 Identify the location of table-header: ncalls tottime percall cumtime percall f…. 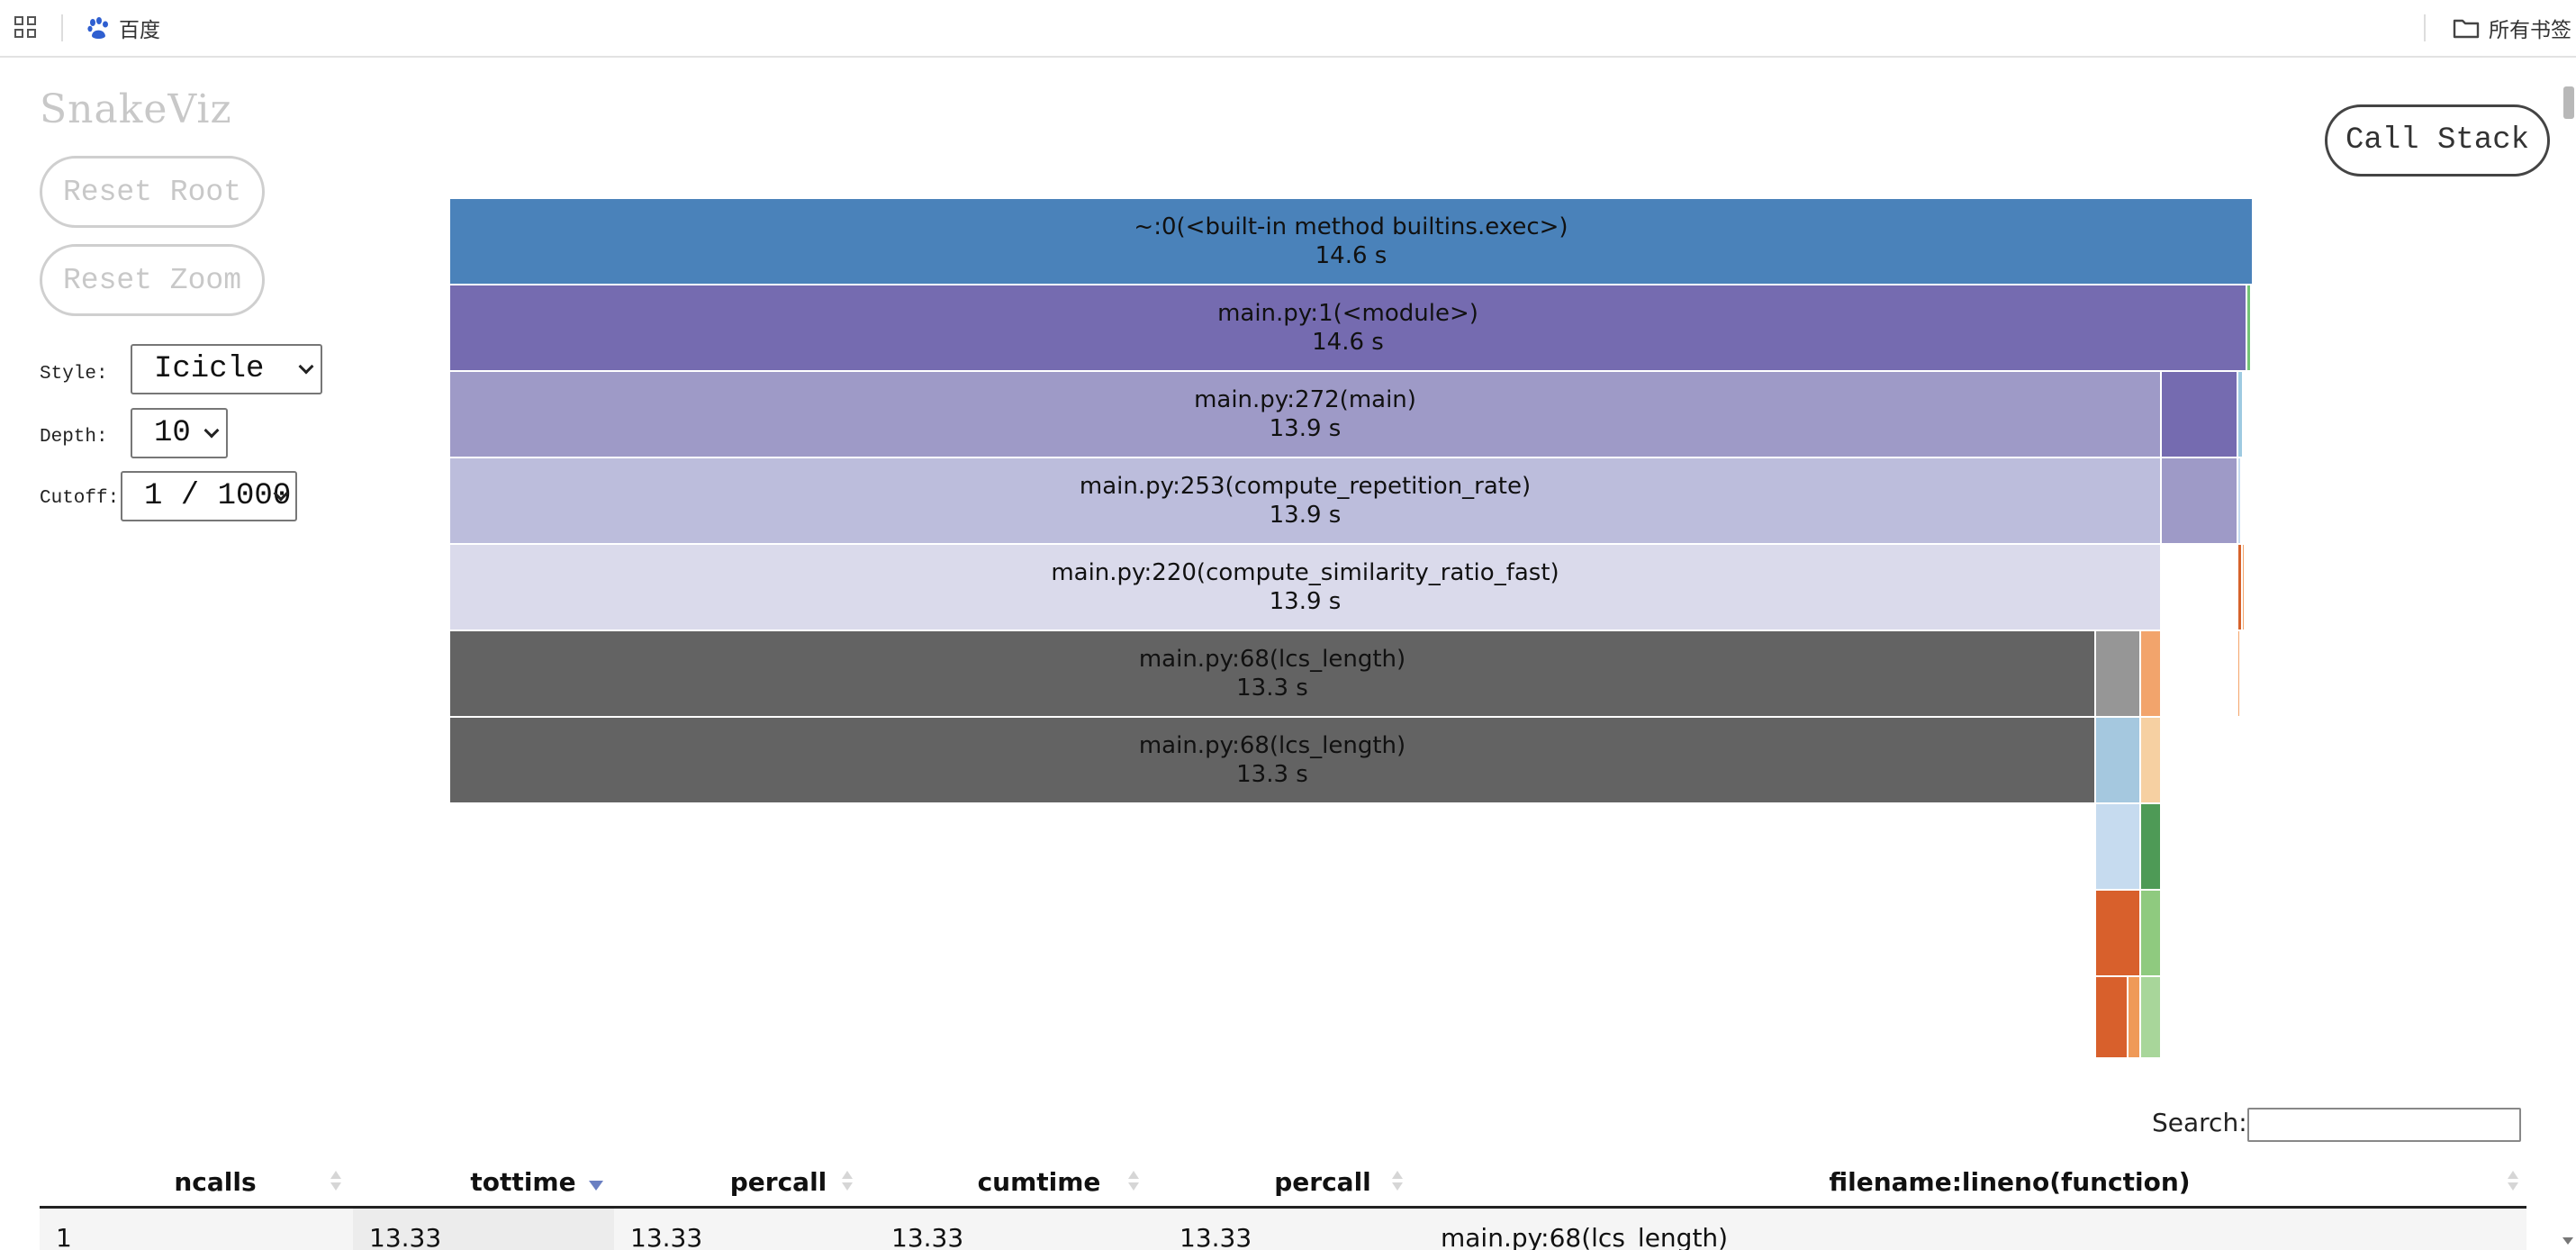
(1283, 1182).